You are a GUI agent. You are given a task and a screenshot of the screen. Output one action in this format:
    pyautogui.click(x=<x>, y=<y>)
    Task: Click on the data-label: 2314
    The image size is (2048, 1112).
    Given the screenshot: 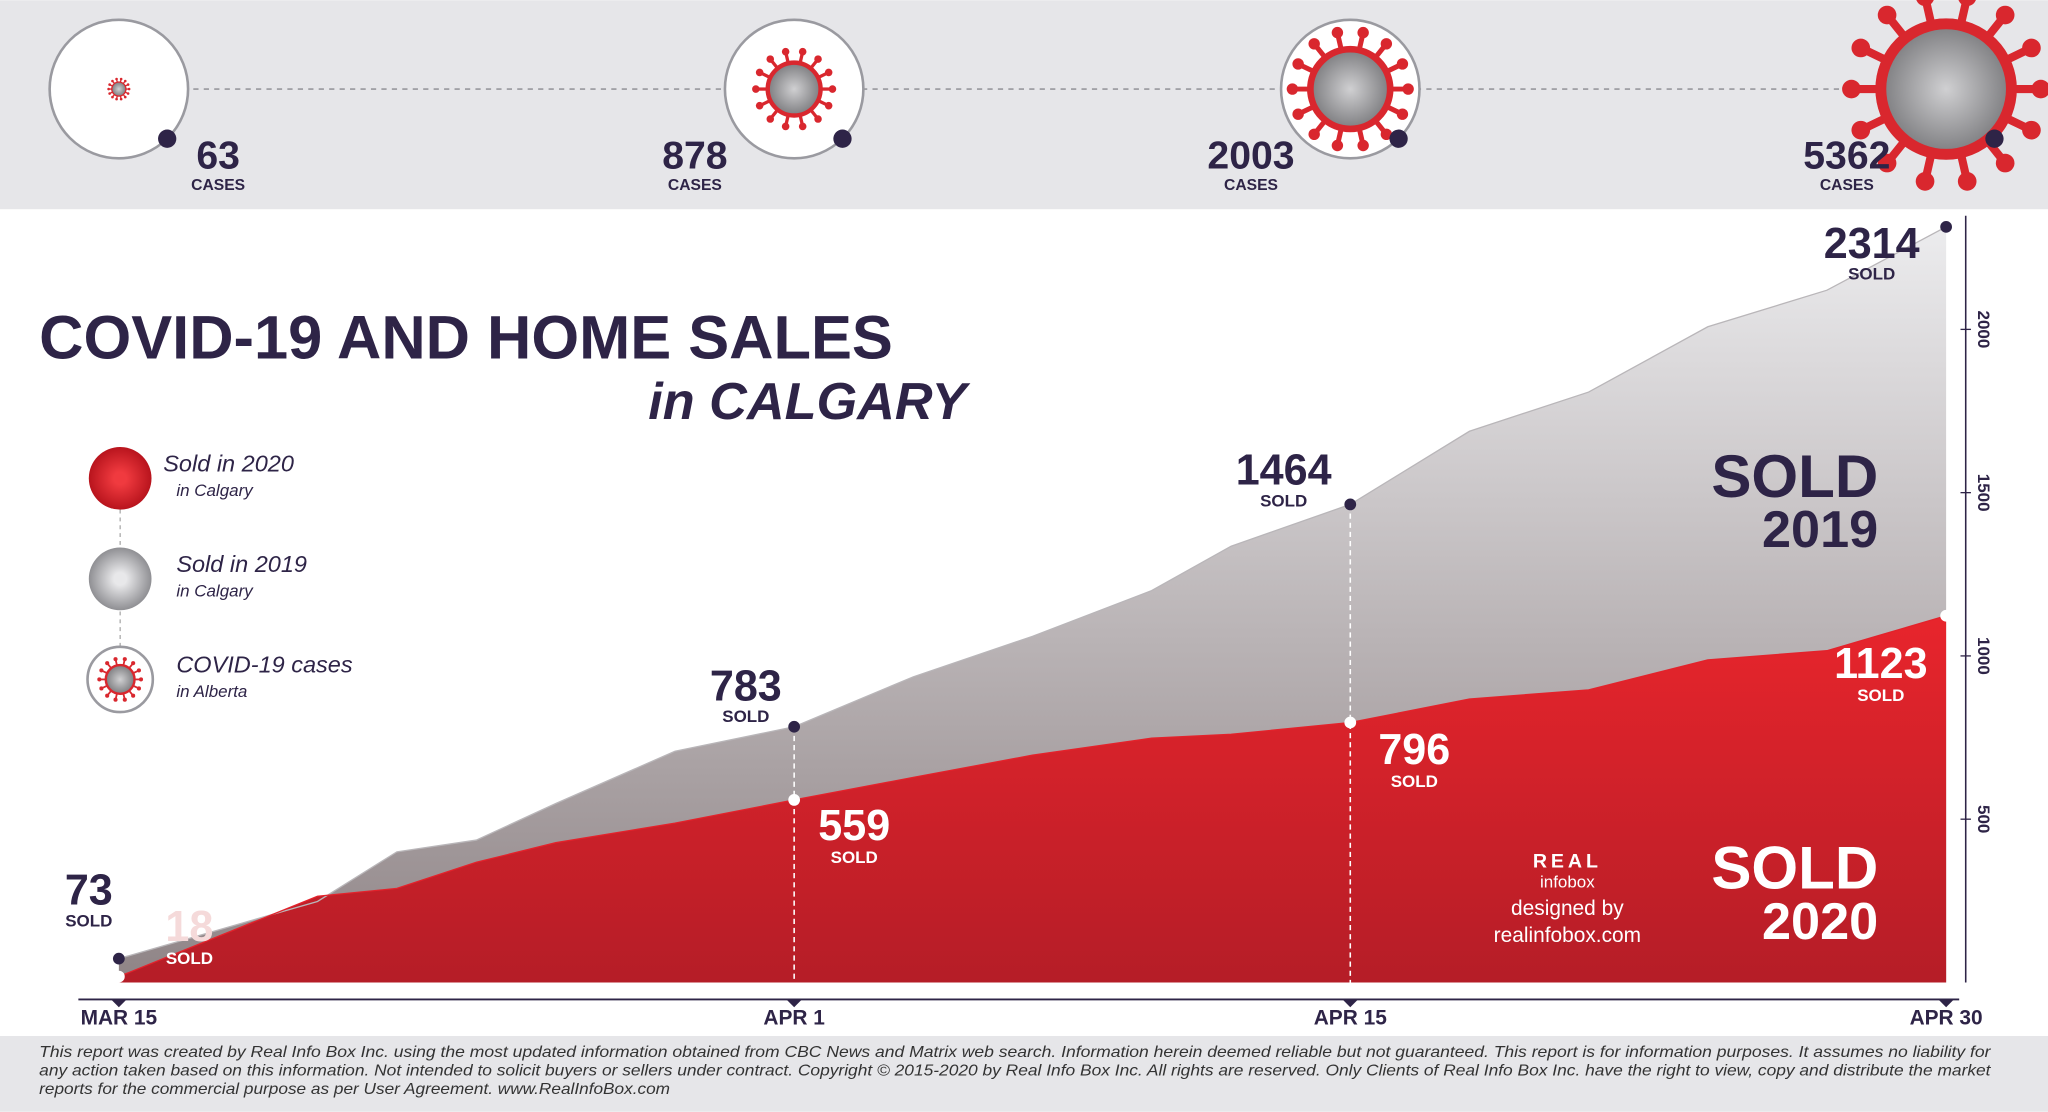 What is the action you would take?
    pyautogui.click(x=1872, y=244)
    